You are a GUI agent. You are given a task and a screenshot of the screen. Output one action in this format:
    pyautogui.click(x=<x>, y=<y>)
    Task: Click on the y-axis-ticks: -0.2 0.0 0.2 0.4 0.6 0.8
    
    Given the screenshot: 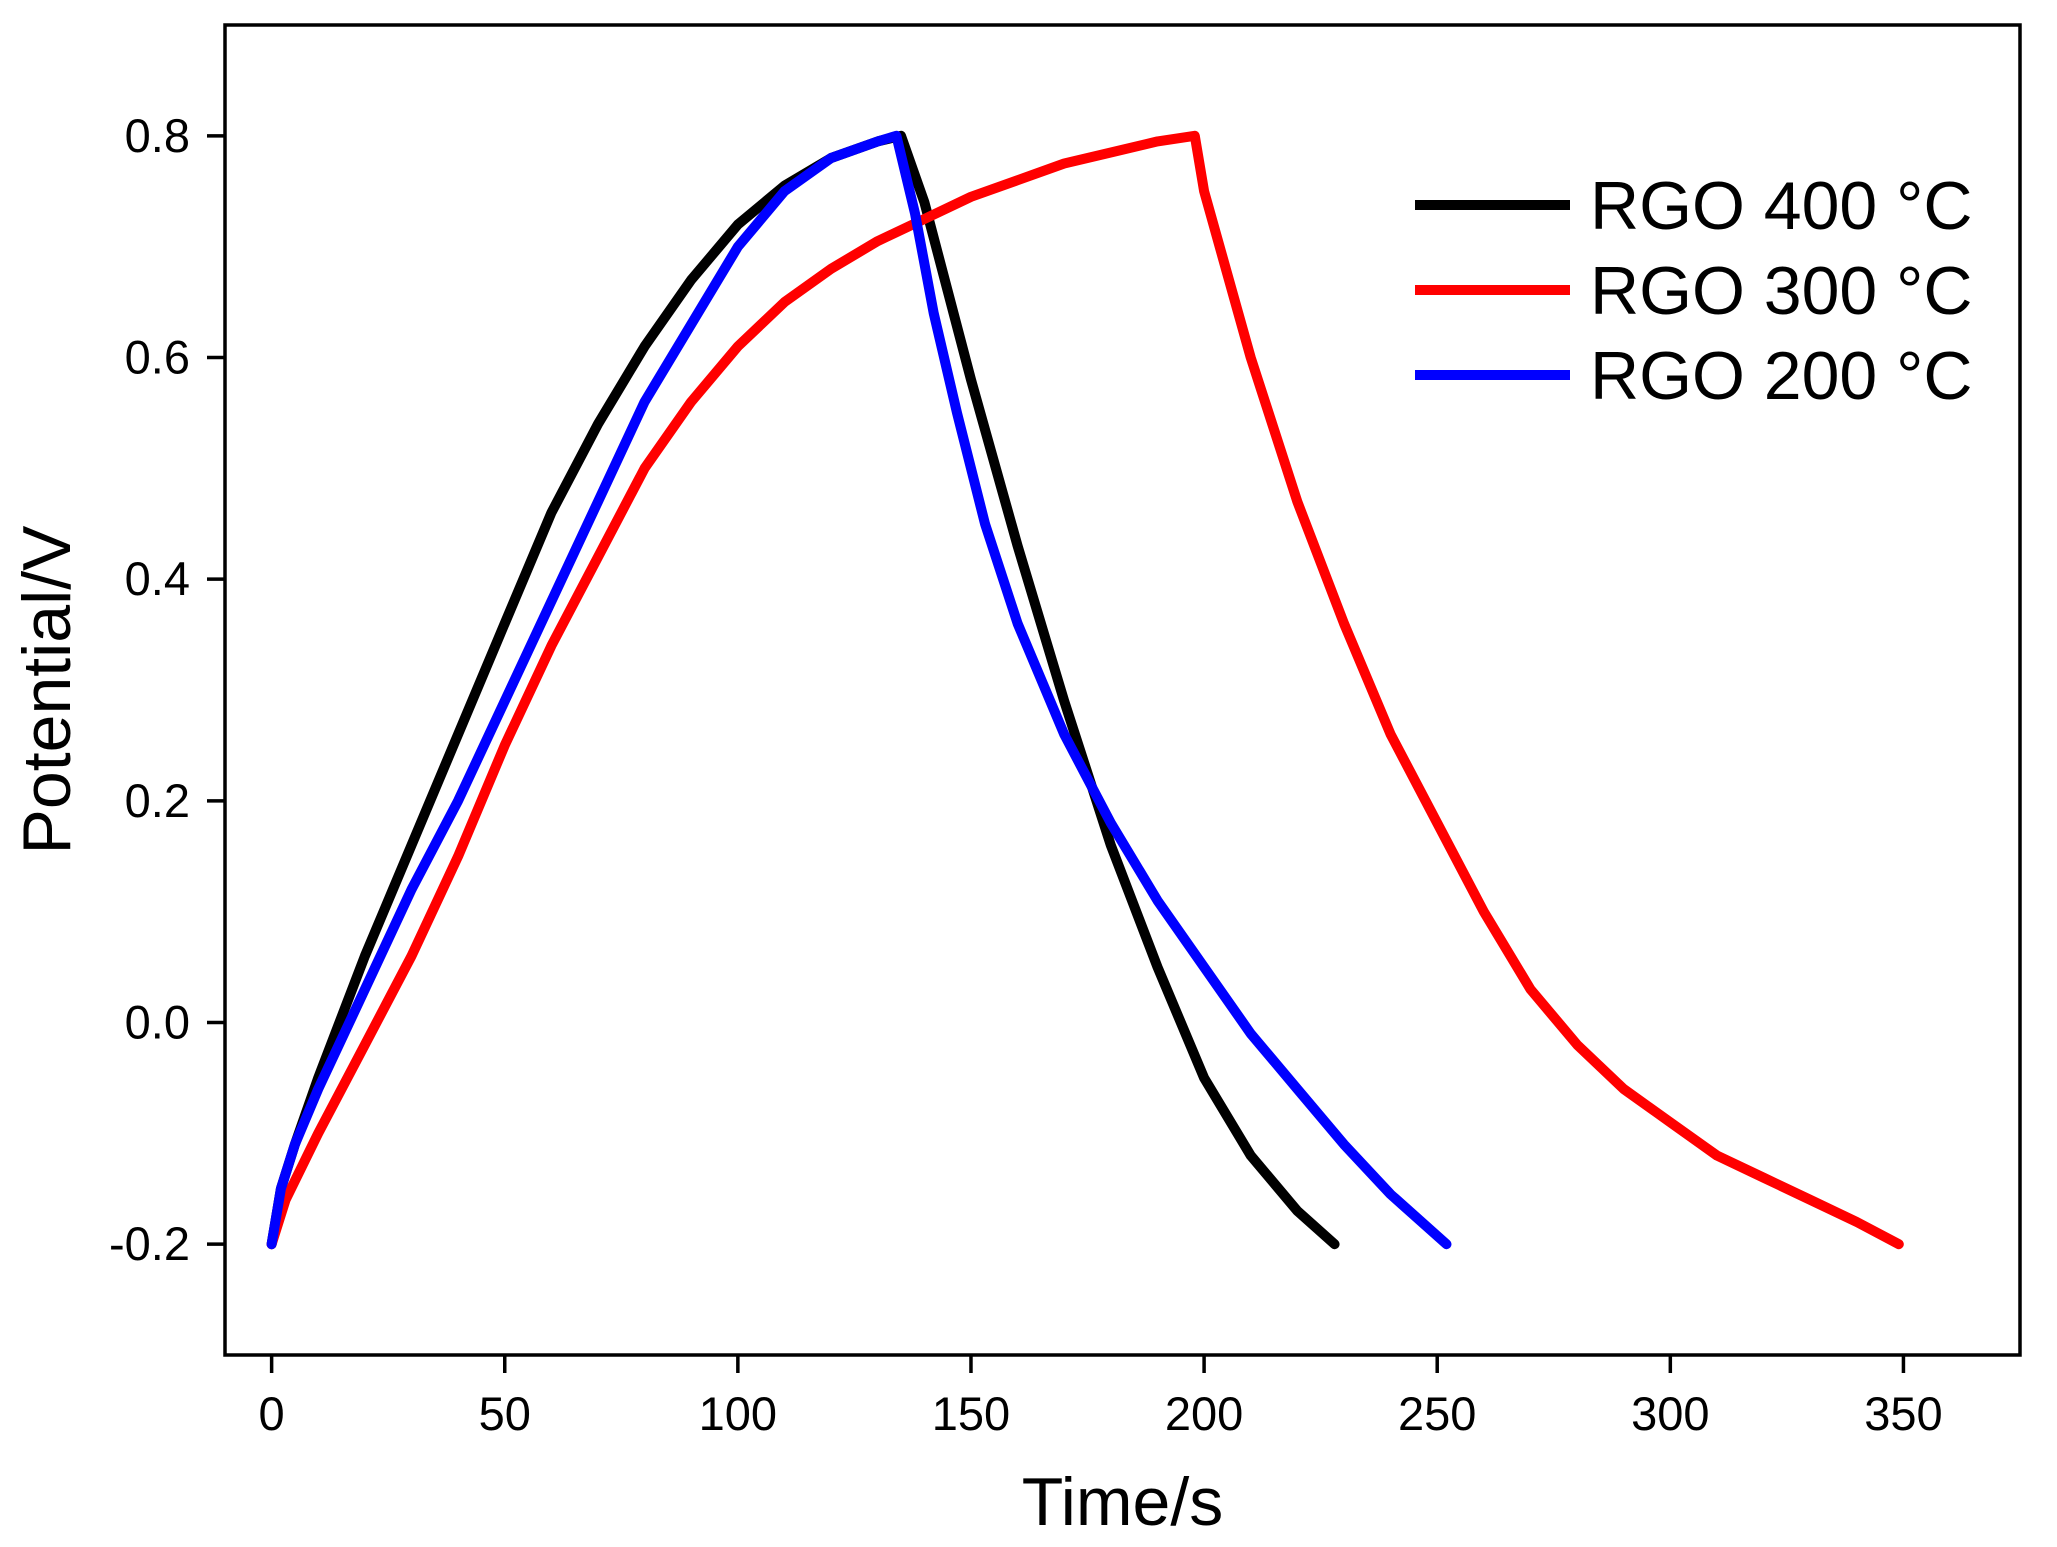 What is the action you would take?
    pyautogui.click(x=167, y=689)
    